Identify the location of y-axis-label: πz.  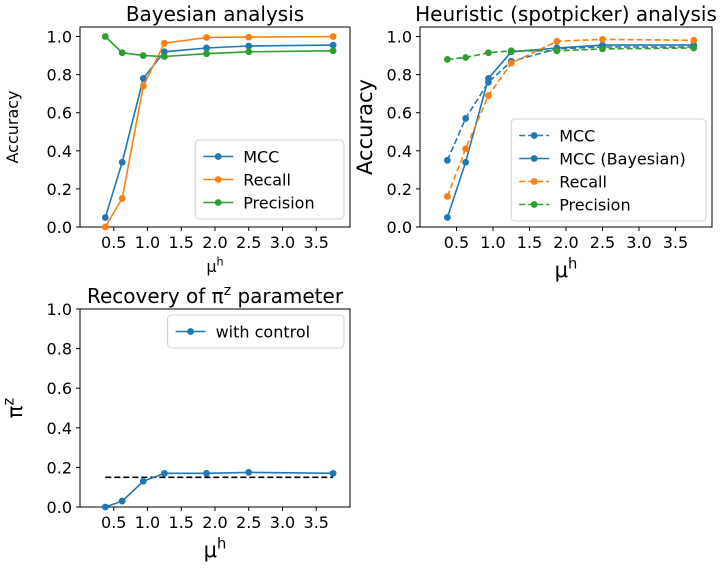
(14, 408).